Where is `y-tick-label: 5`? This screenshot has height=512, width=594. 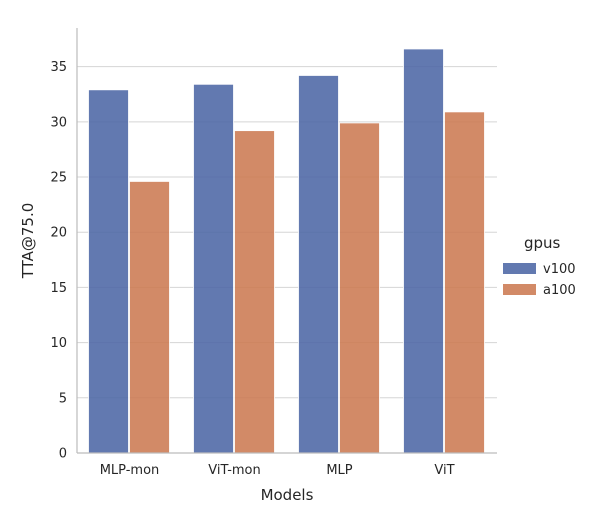
y-tick-label: 5 is located at coordinates (63, 398).